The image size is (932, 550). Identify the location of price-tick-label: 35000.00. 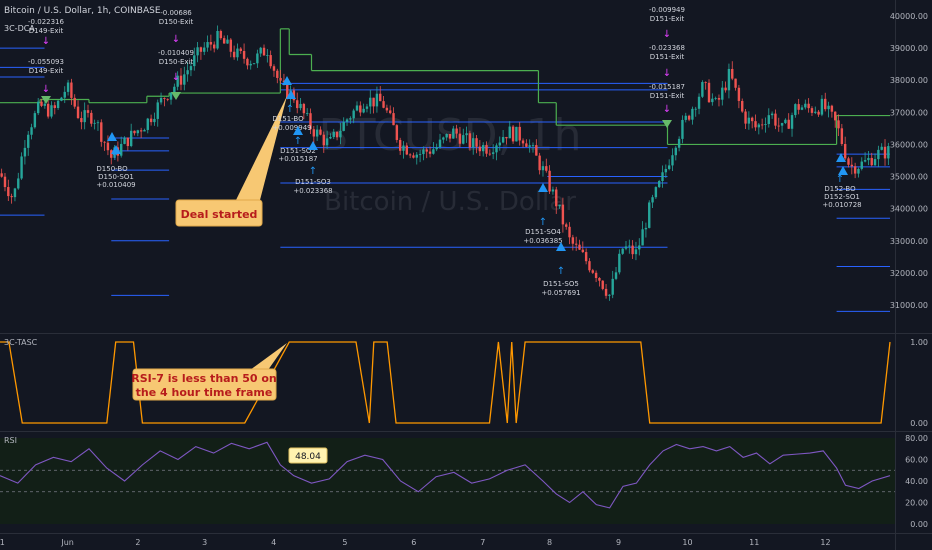
(909, 177).